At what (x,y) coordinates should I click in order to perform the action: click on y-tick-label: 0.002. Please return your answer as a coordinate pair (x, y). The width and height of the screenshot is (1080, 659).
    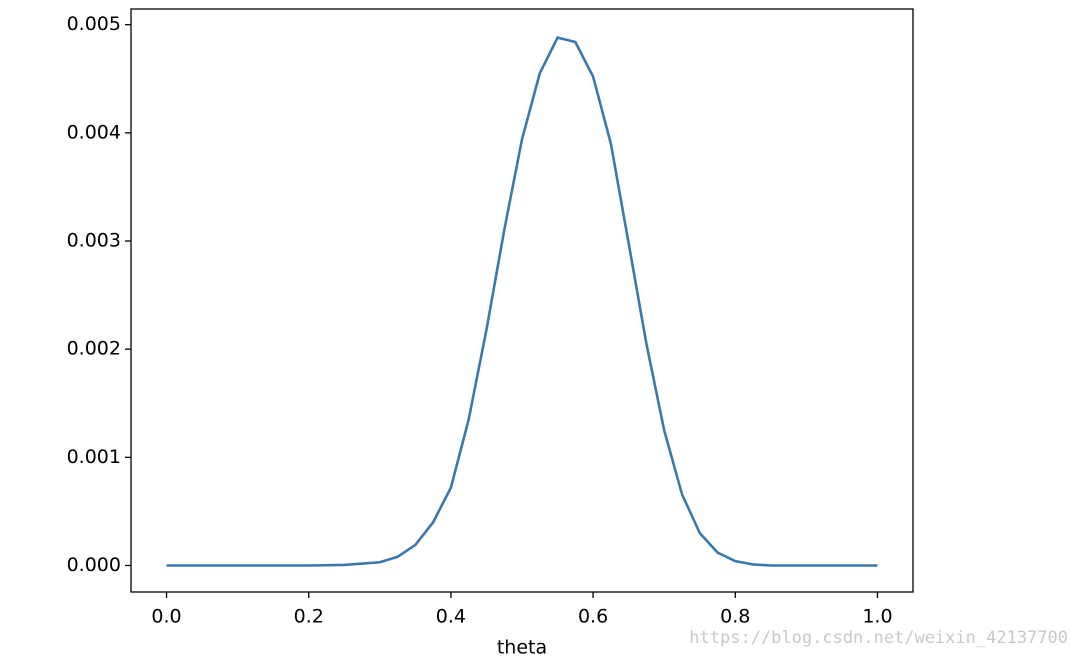
    Looking at the image, I should click on (94, 349).